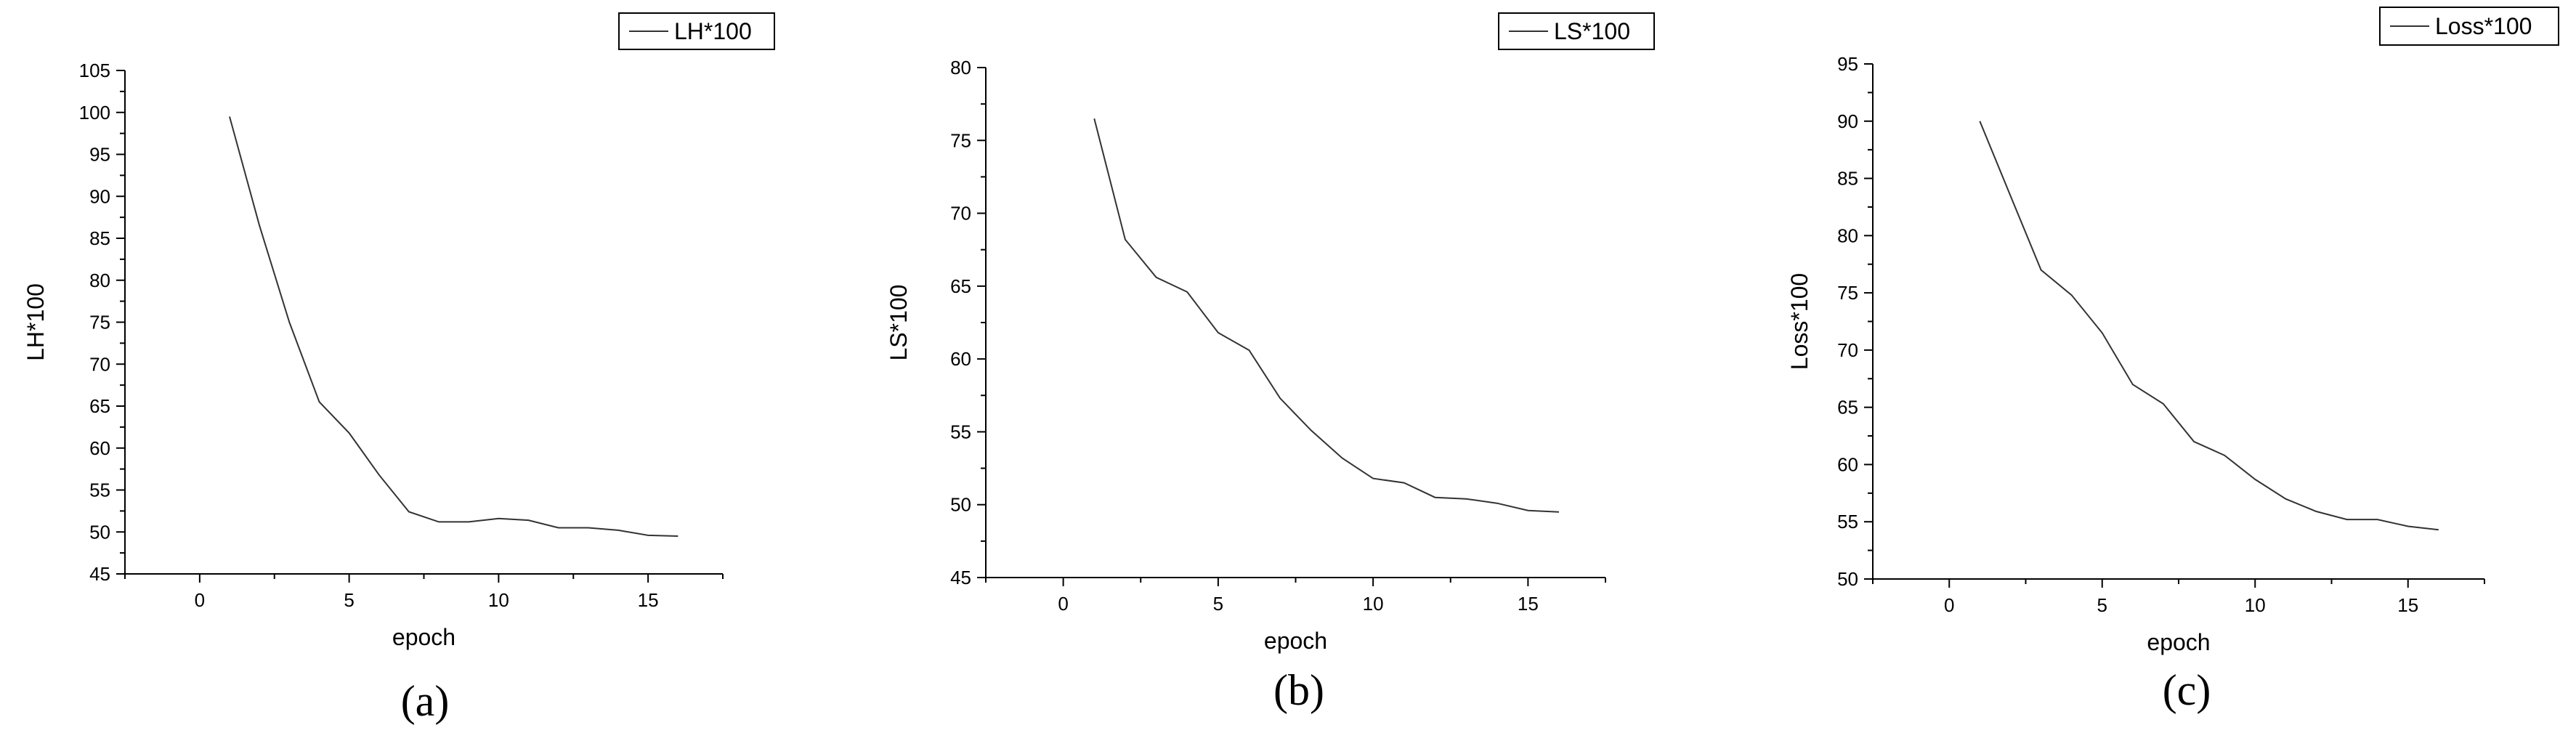 The width and height of the screenshot is (2576, 733). I want to click on panel-caption: (c), so click(2187, 690).